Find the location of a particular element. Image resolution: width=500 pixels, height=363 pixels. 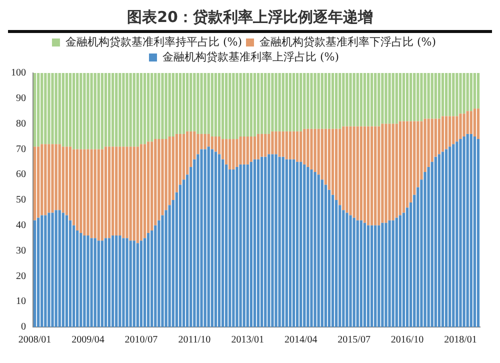

y-tick-label: 70 is located at coordinates (21, 149).